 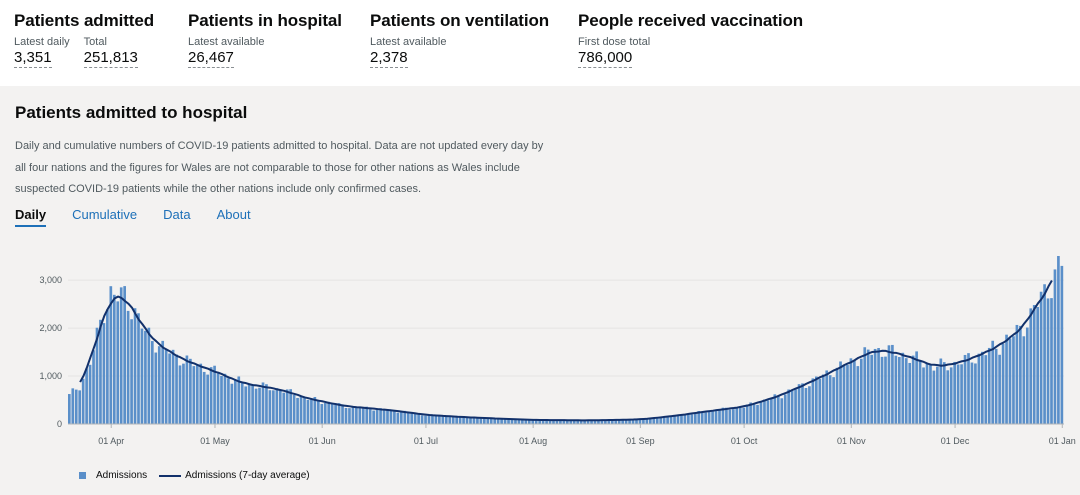 I want to click on metric-value: 26,467, so click(x=211, y=58).